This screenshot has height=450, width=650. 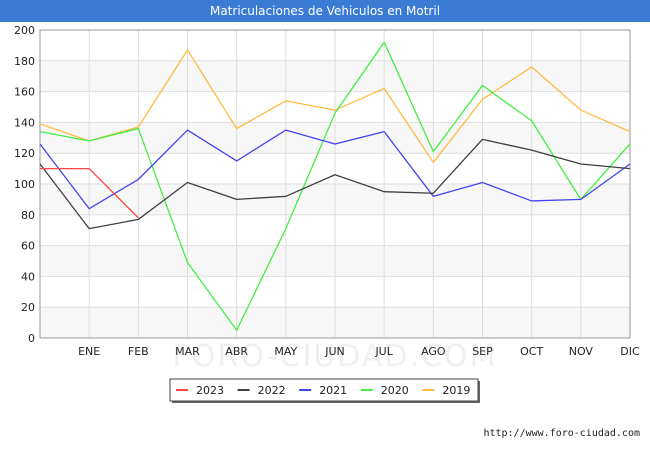 What do you see at coordinates (236, 351) in the screenshot?
I see `x-tick-label: ABR` at bounding box center [236, 351].